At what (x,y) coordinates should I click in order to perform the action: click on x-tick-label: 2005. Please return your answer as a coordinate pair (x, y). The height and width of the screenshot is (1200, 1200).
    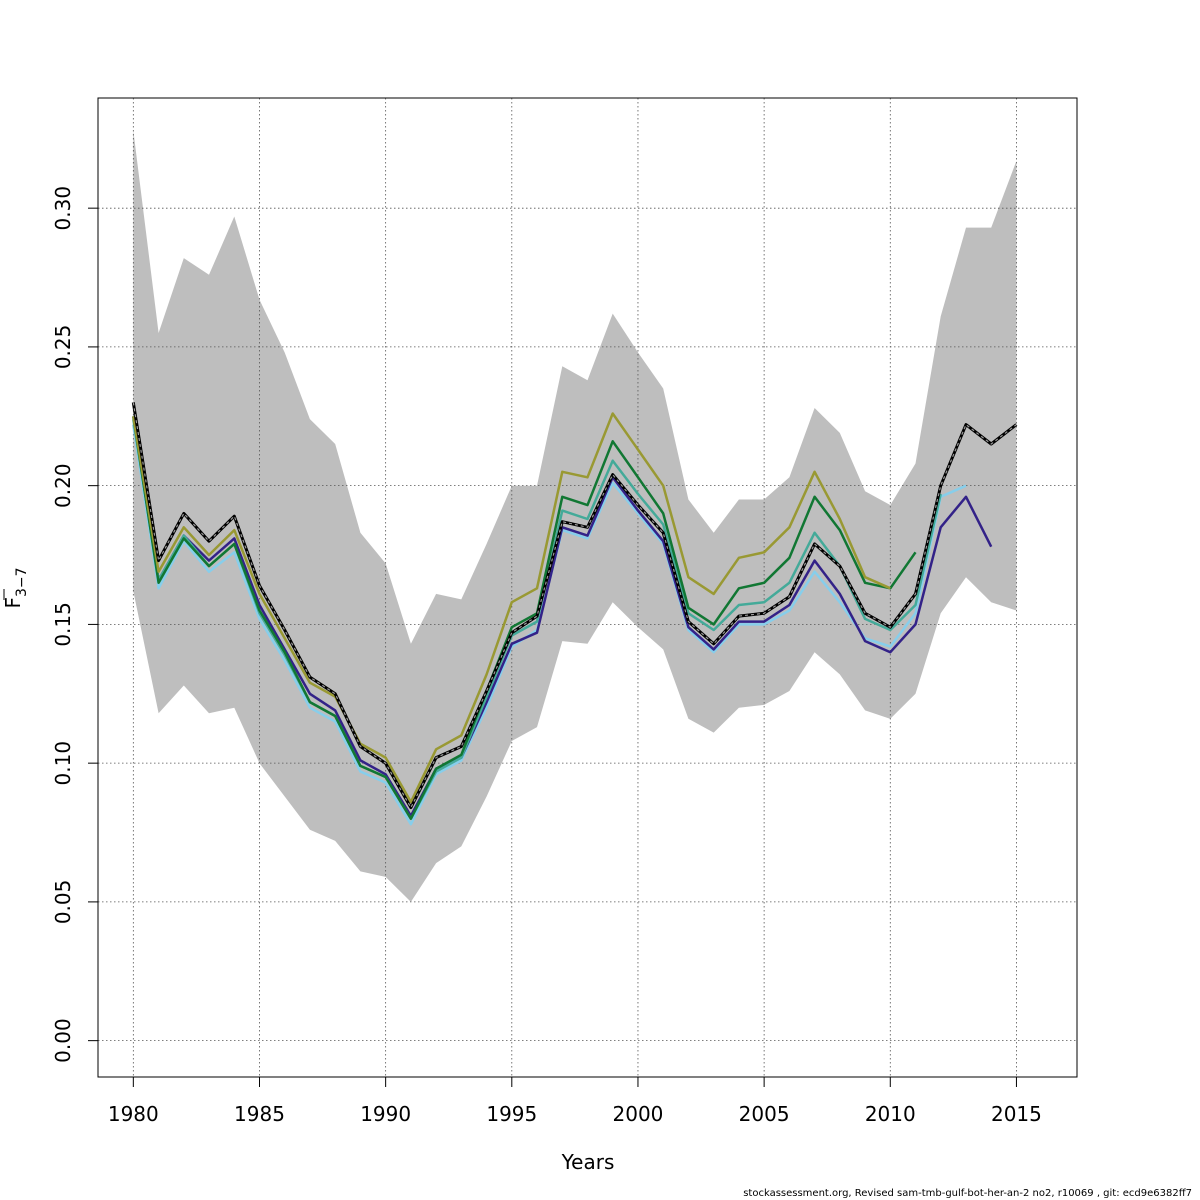
    Looking at the image, I should click on (764, 1114).